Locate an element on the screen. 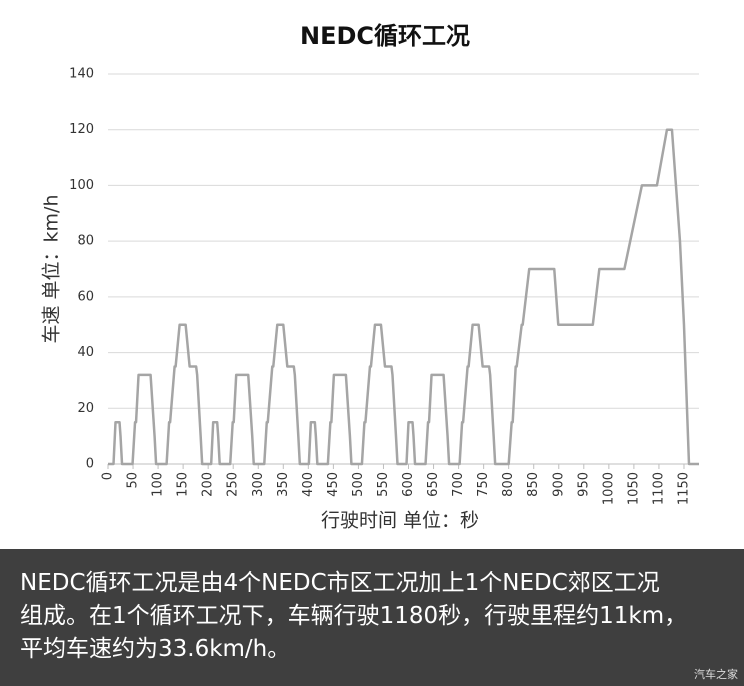  x-tick-label: 1000 is located at coordinates (608, 488).